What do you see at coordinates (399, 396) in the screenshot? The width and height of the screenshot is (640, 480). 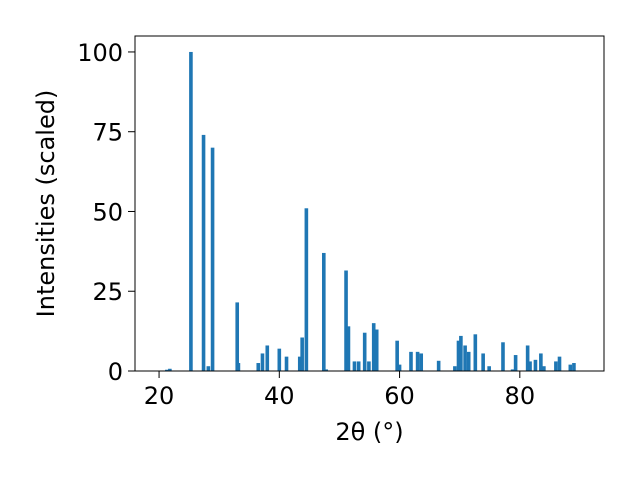 I see `x-tick-label: 60` at bounding box center [399, 396].